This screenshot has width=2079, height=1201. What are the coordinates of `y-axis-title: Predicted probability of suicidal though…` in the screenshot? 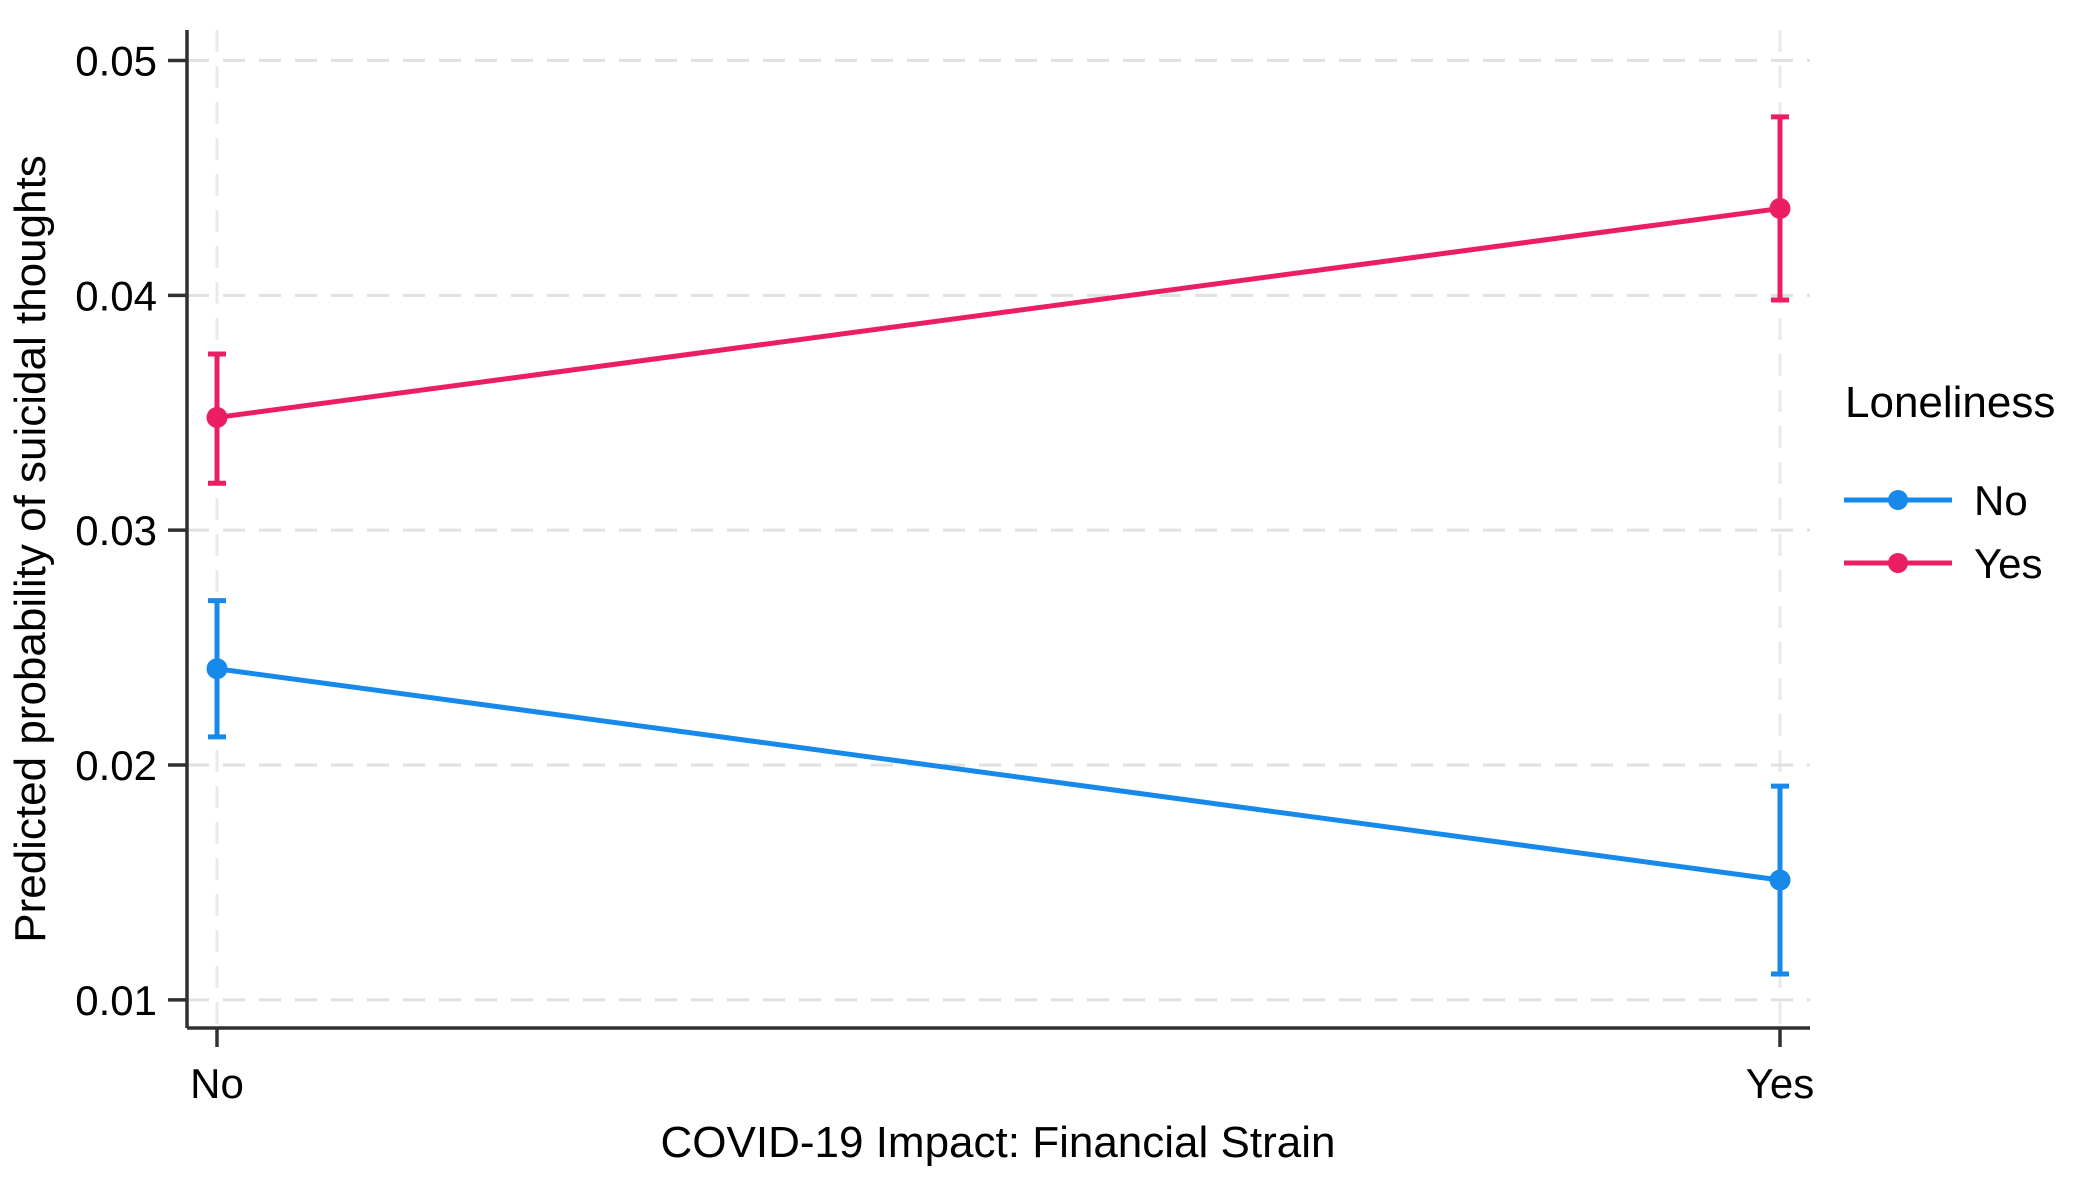 It's located at (30, 549).